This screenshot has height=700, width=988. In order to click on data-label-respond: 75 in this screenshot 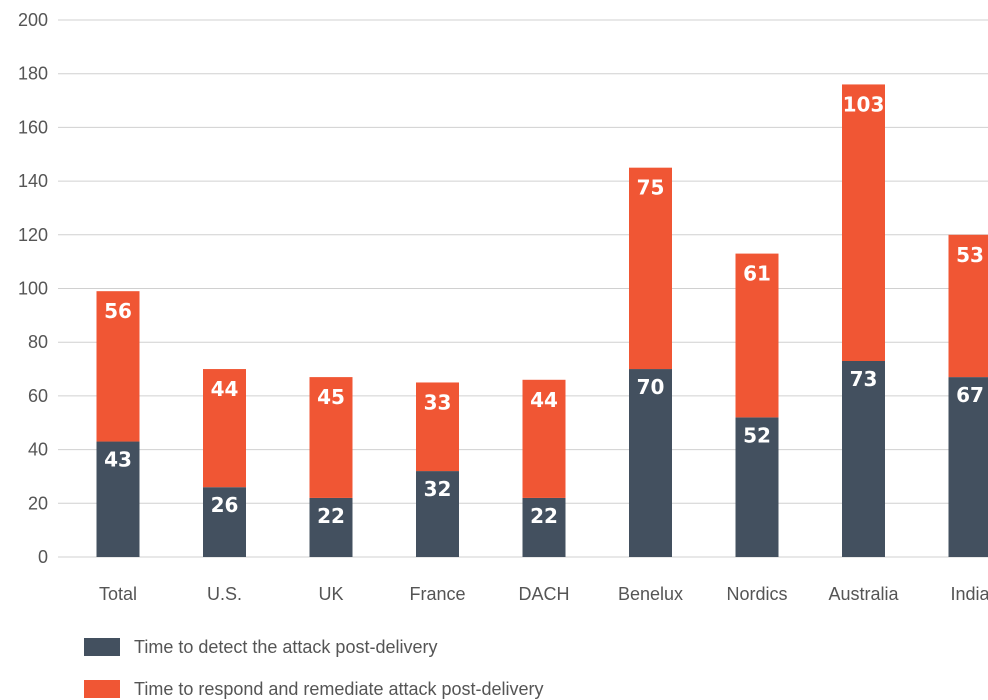, I will do `click(651, 188)`.